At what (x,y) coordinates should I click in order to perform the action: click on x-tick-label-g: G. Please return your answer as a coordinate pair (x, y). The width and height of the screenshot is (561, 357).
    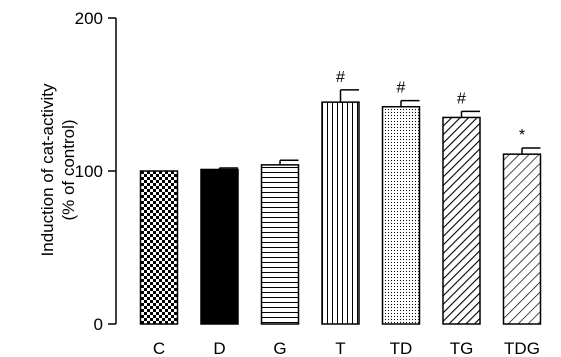
    Looking at the image, I should click on (279, 348).